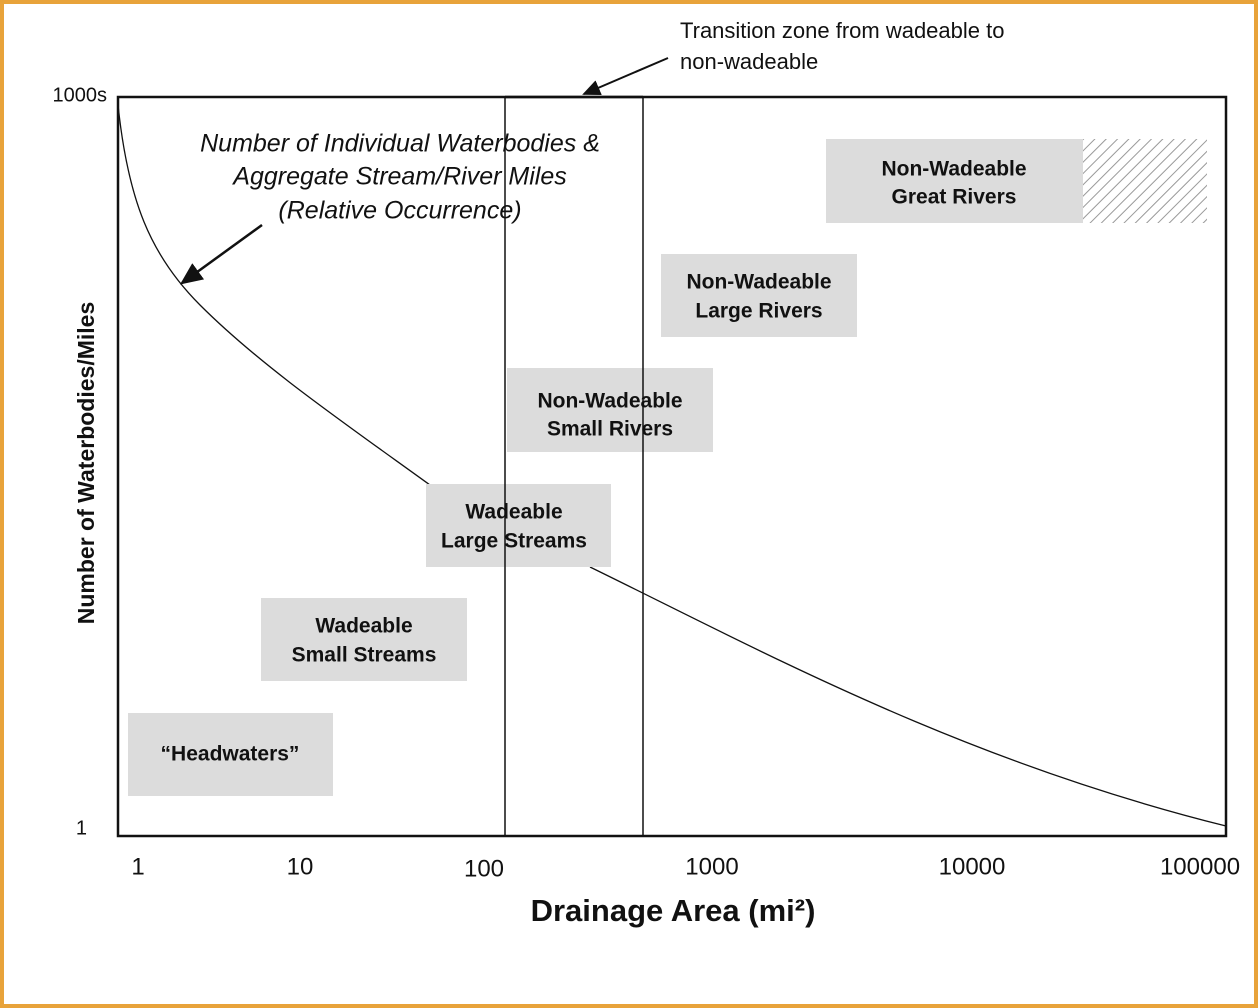  I want to click on y-tick-label: 1000s, so click(80, 95).